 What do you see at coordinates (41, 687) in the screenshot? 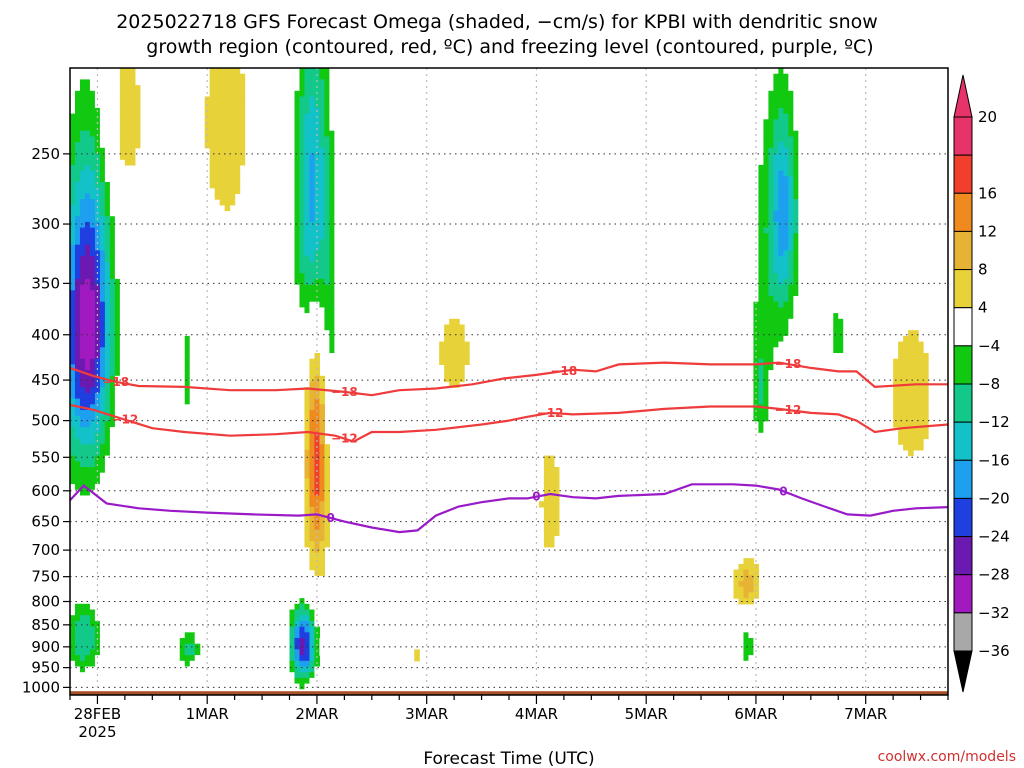
I see `y-tick-label: 1000` at bounding box center [41, 687].